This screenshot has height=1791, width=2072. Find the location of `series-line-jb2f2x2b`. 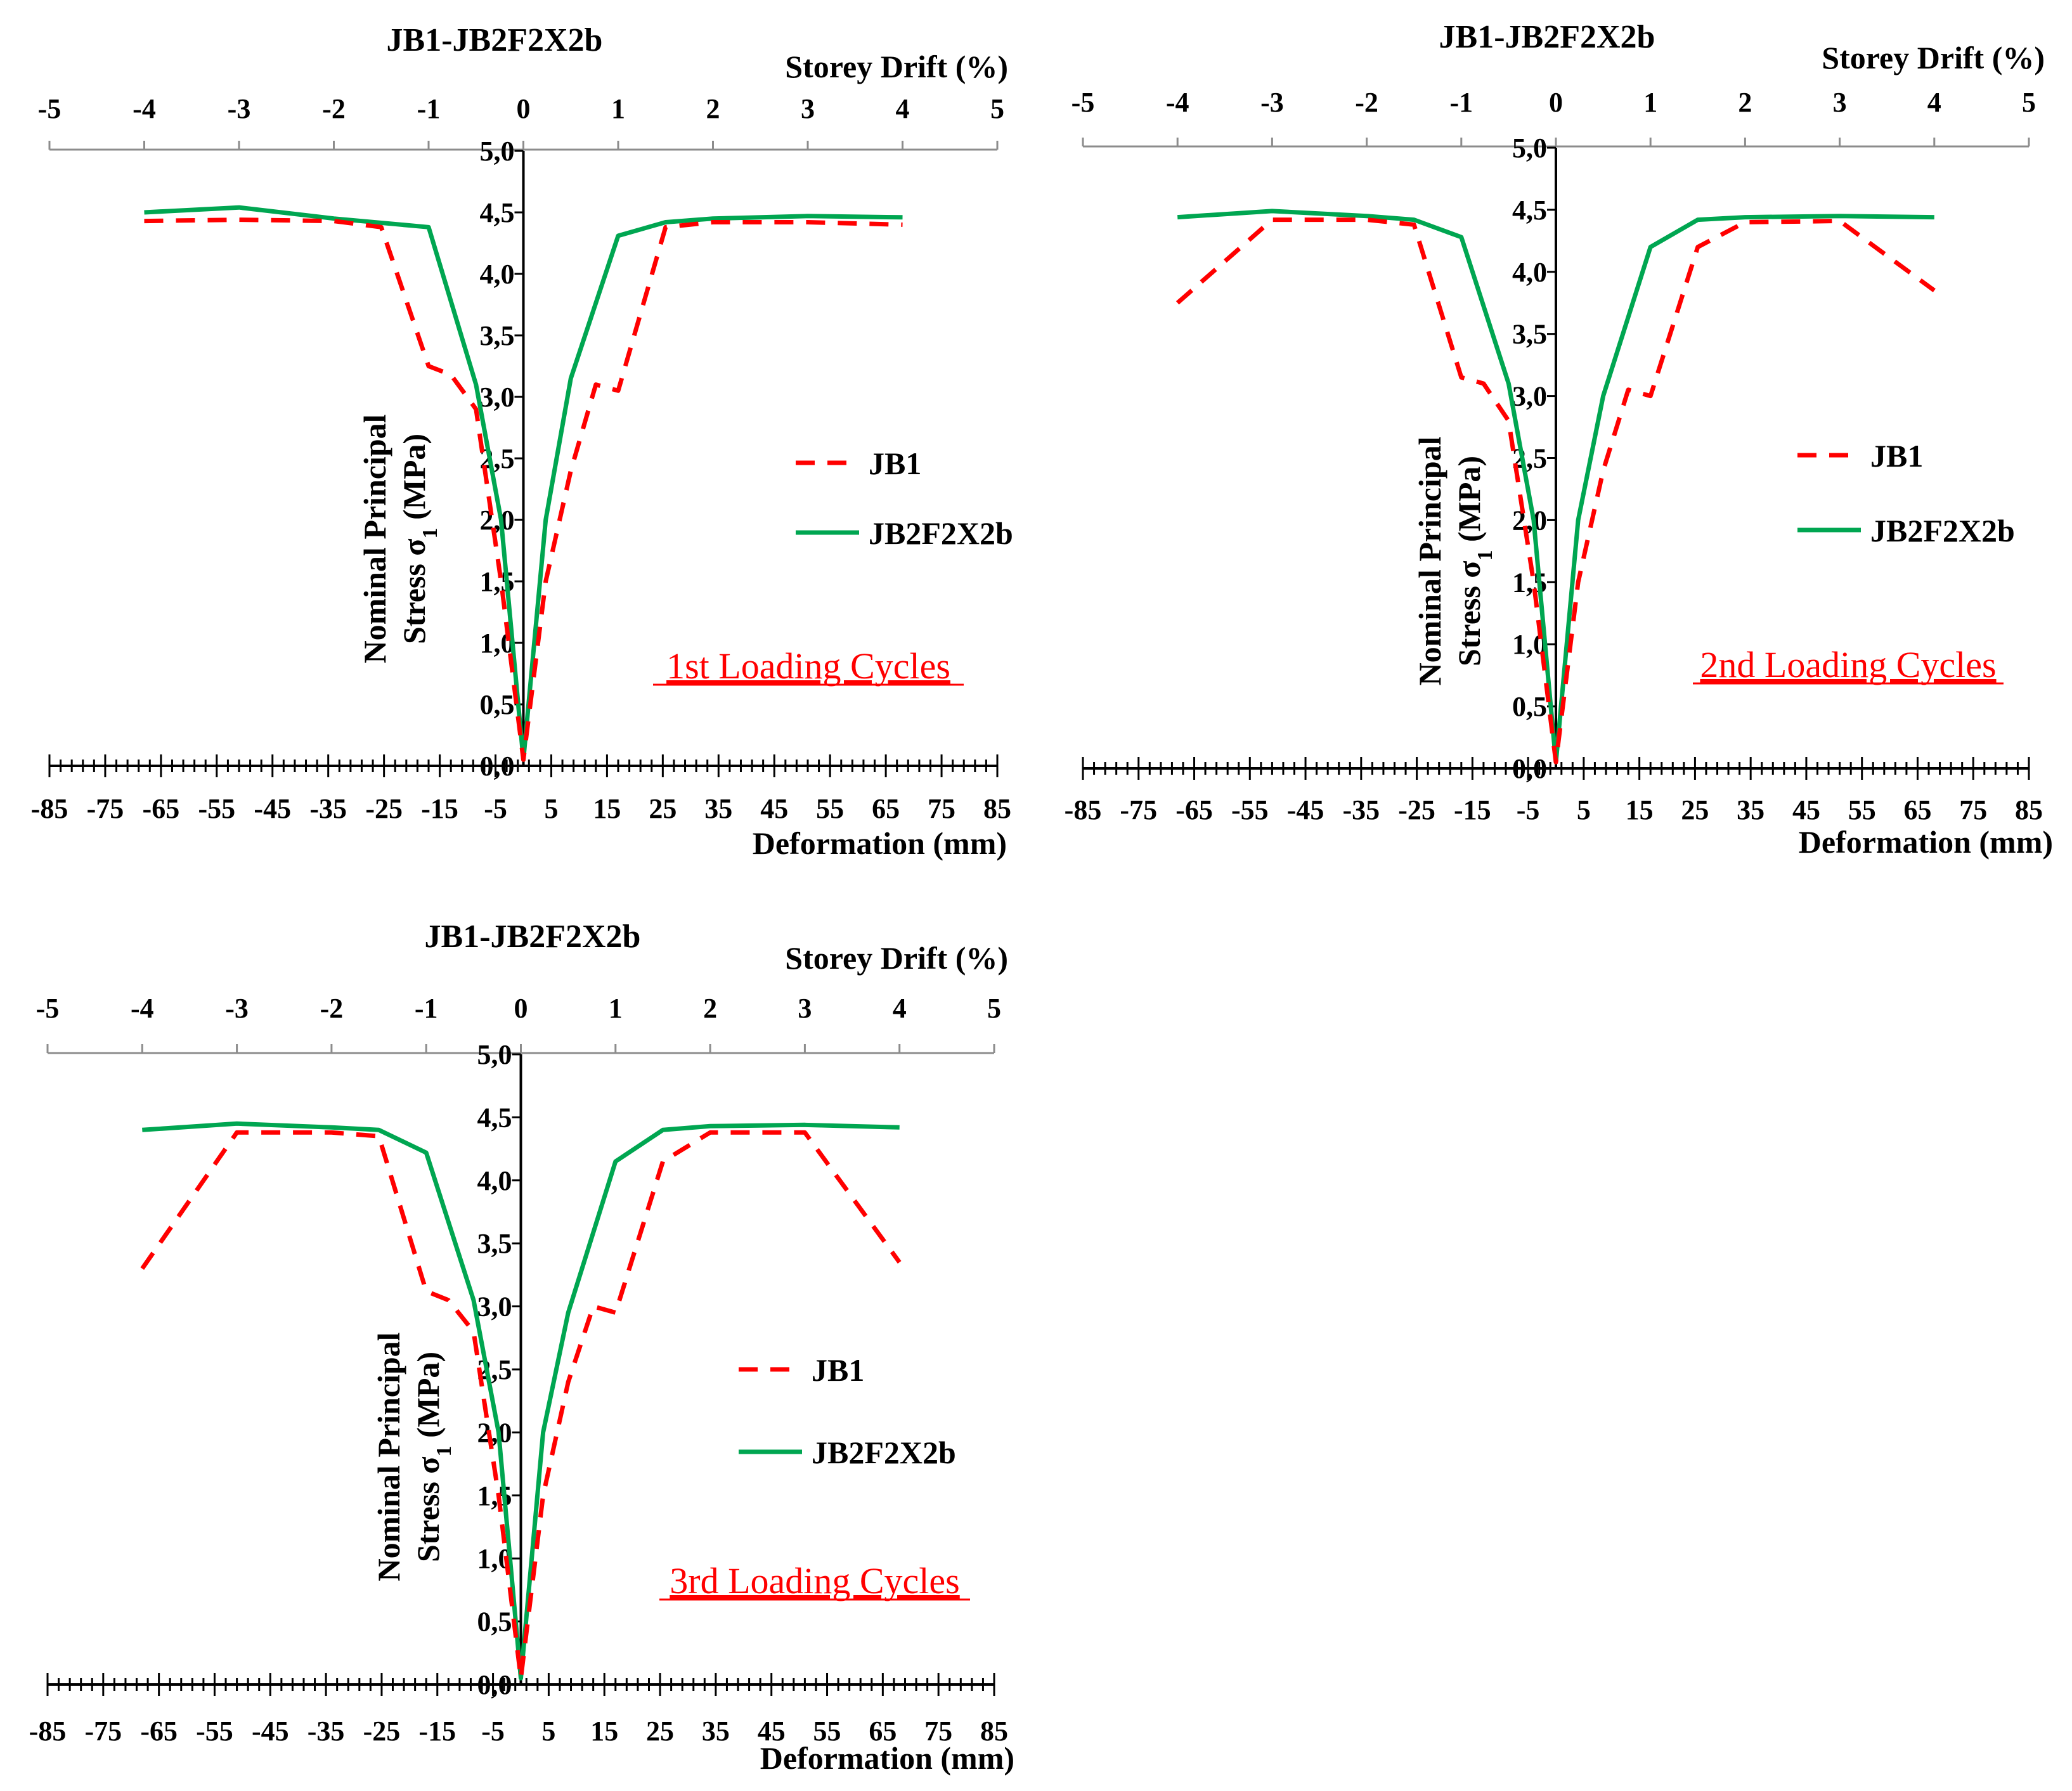

series-line-jb2f2x2b is located at coordinates (521, 1401).